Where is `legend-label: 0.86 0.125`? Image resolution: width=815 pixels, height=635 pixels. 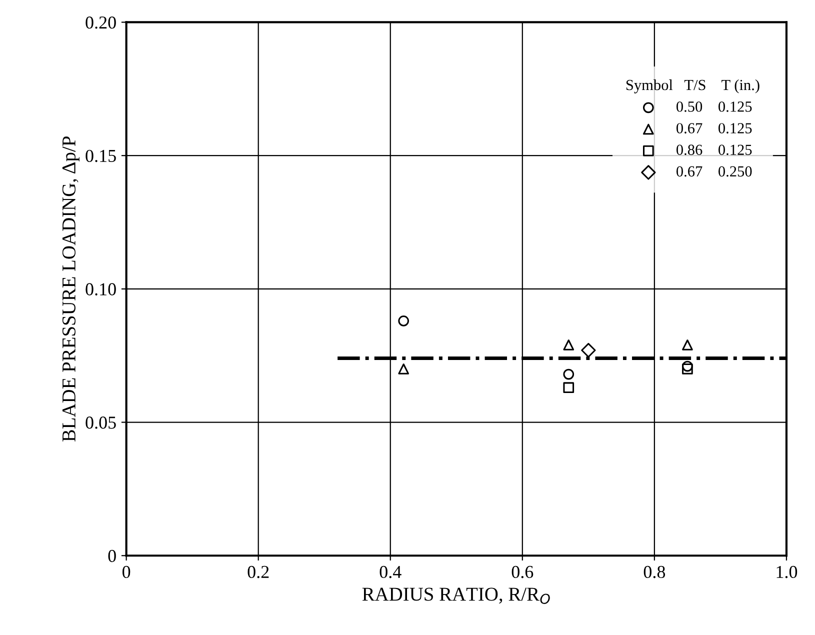
legend-label: 0.86 0.125 is located at coordinates (714, 150).